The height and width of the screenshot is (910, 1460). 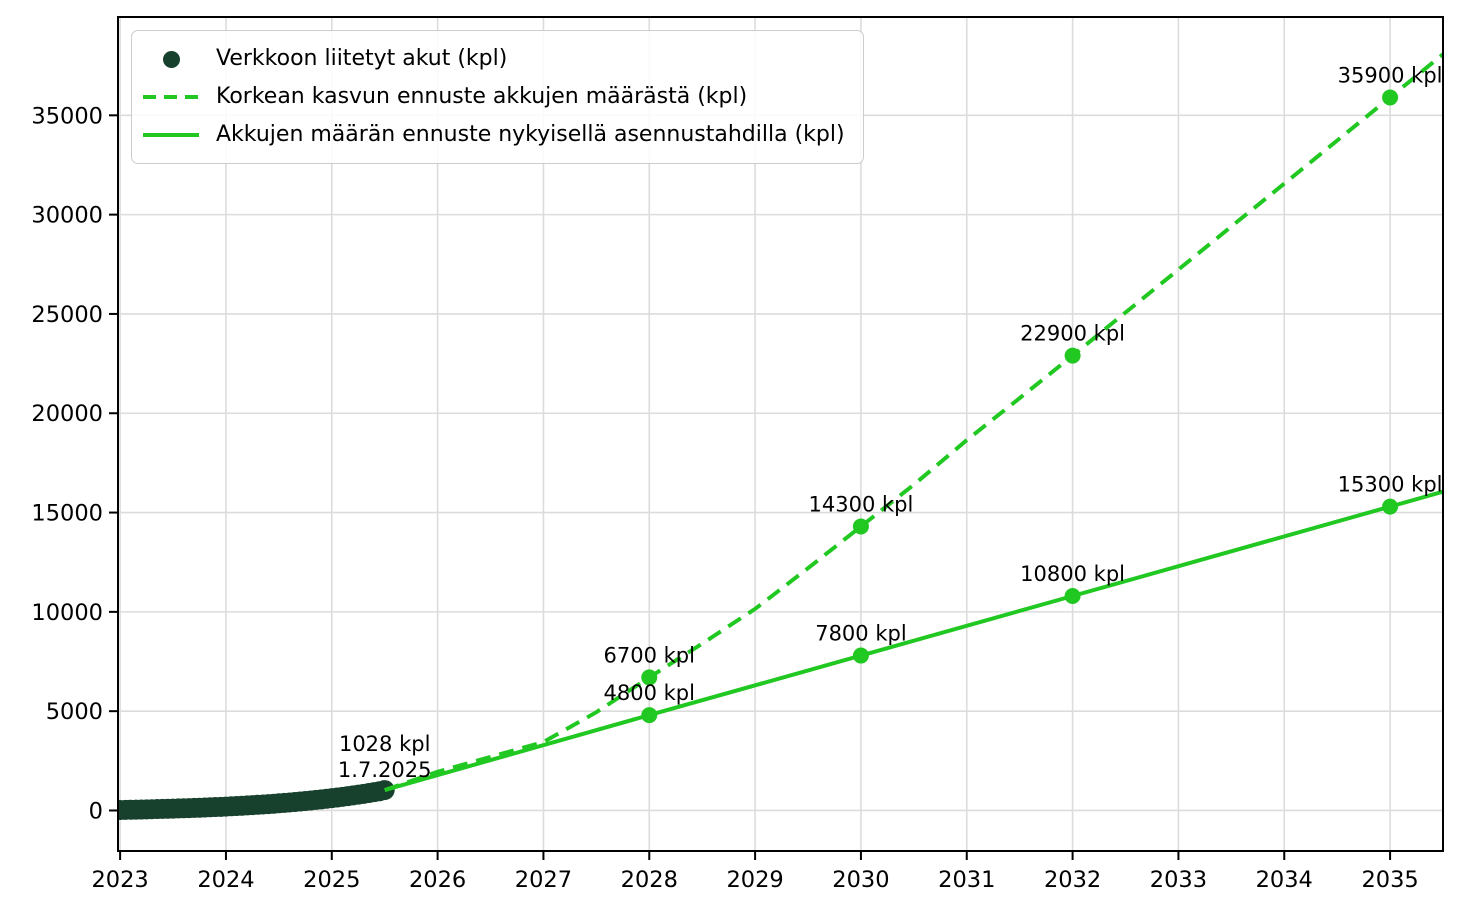 What do you see at coordinates (1178, 880) in the screenshot?
I see `x-tick-label: 2033` at bounding box center [1178, 880].